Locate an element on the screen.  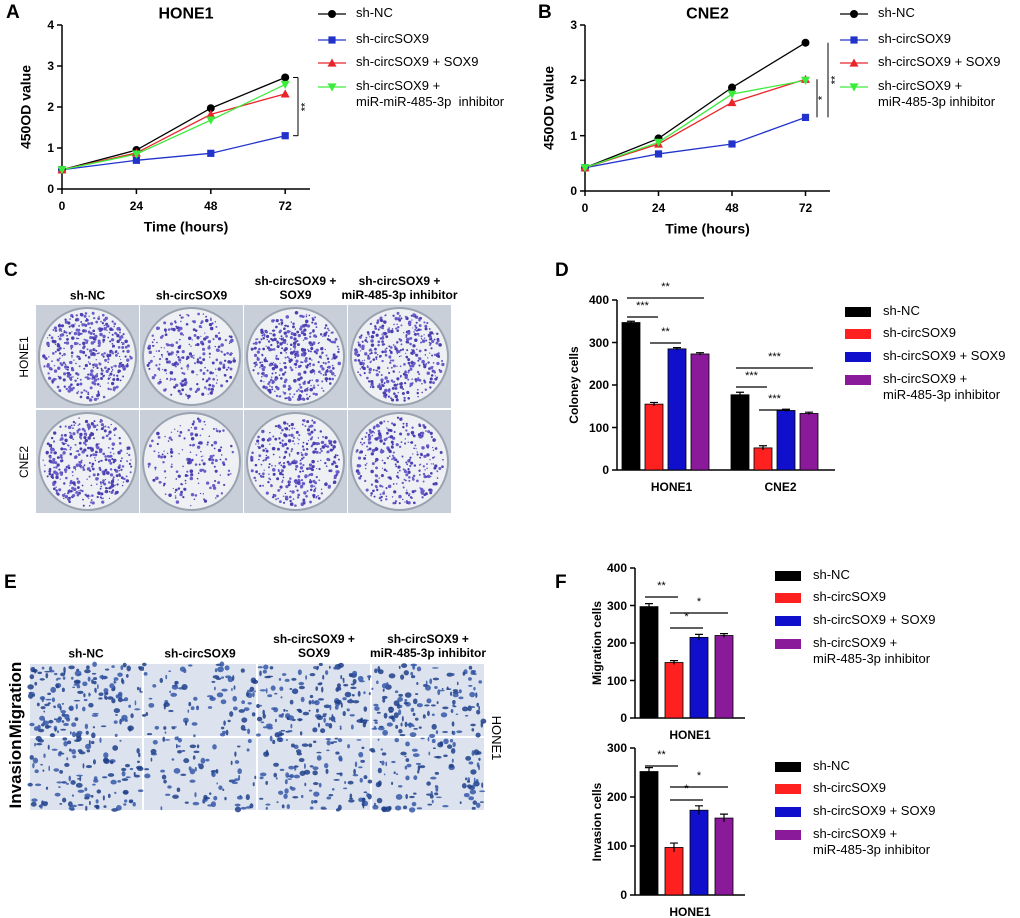
legend-marker is located at coordinates (332, 87).